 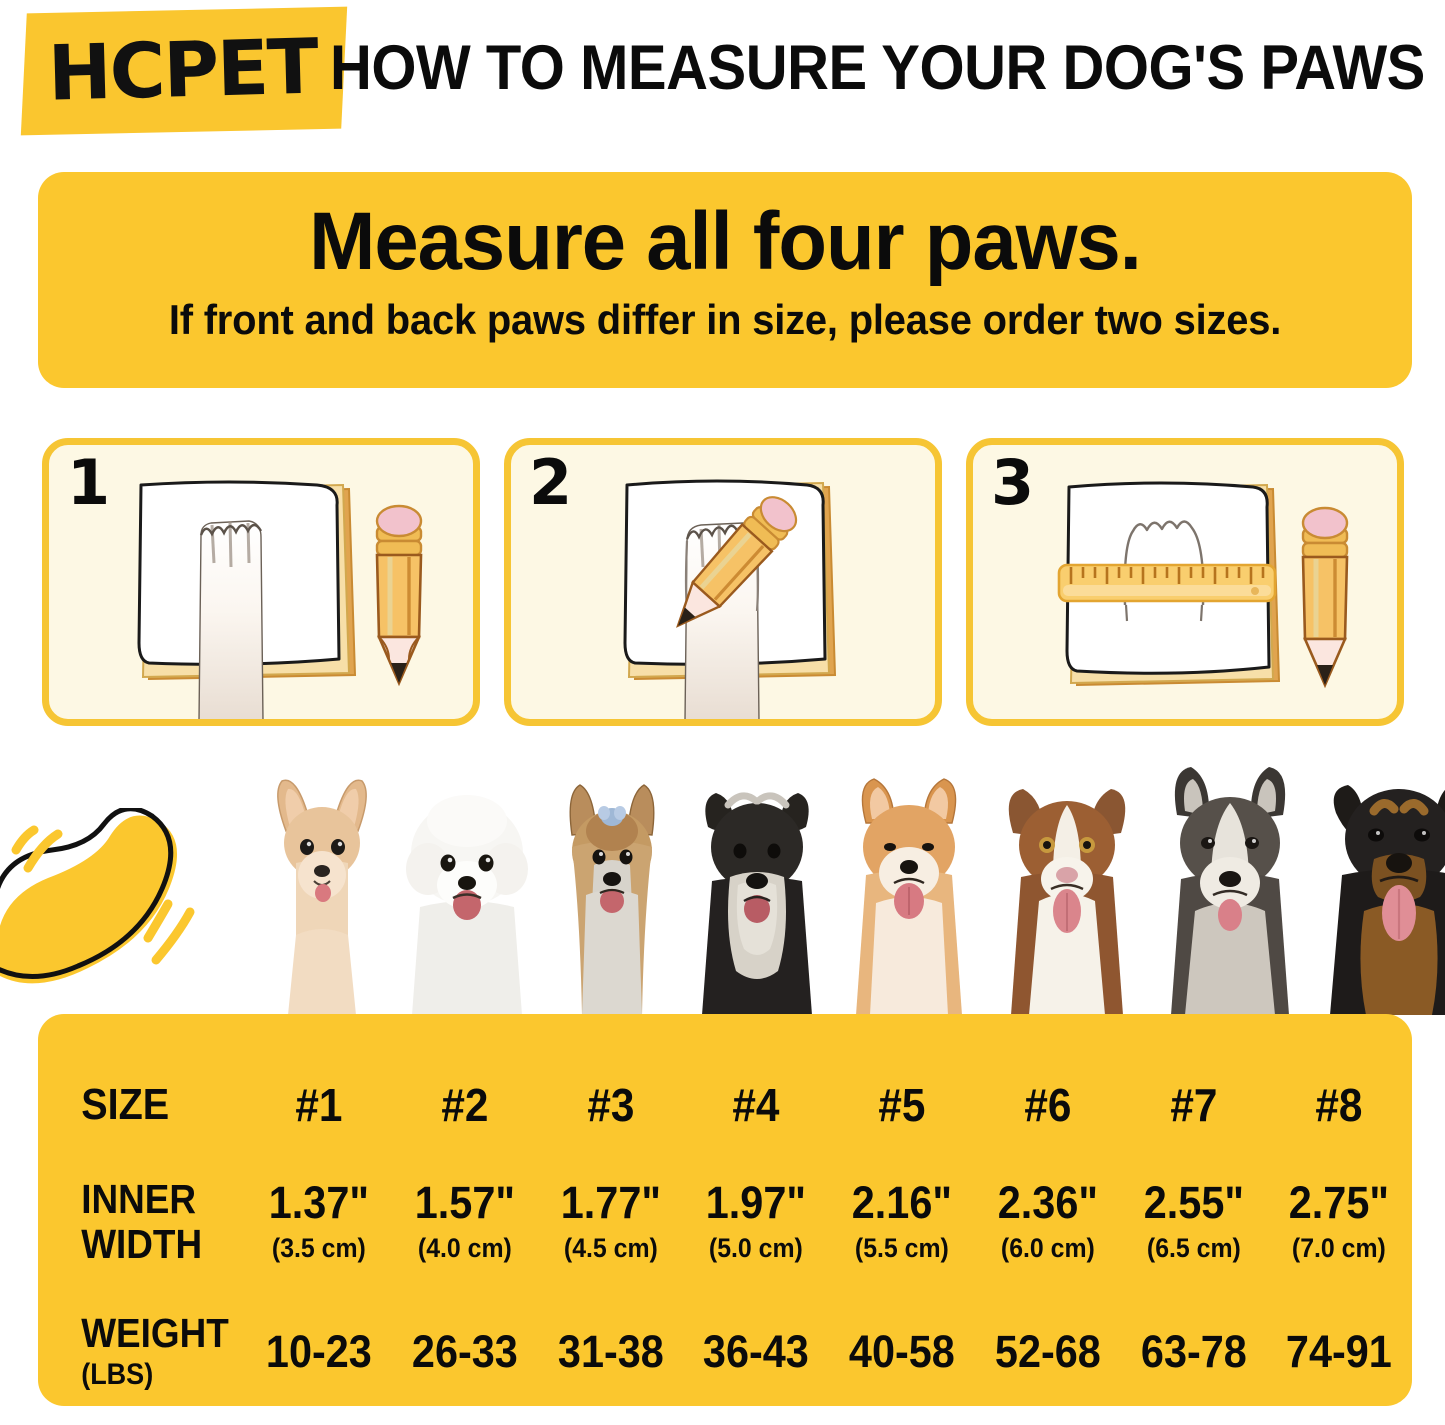 I want to click on cell-weight-5: 40-58, so click(x=901, y=1351).